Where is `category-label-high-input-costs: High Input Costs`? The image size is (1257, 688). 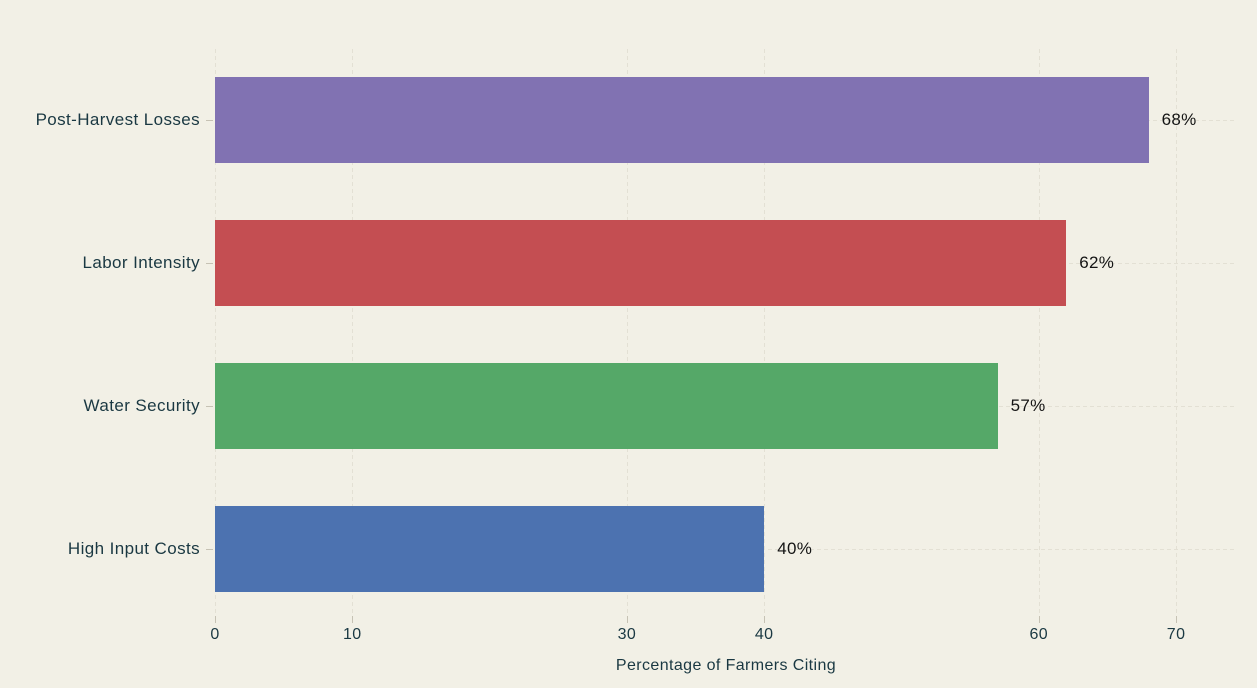
category-label-high-input-costs: High Input Costs is located at coordinates (133, 548).